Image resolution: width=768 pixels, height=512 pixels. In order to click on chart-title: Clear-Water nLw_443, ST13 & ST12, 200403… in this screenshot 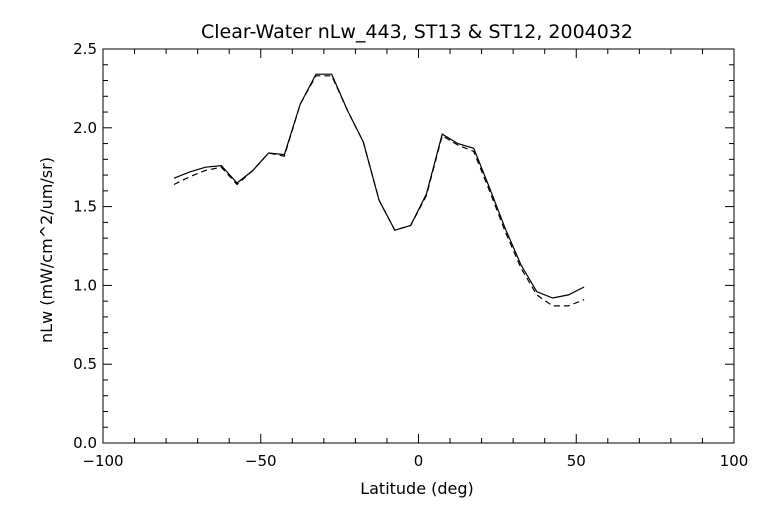, I will do `click(417, 32)`.